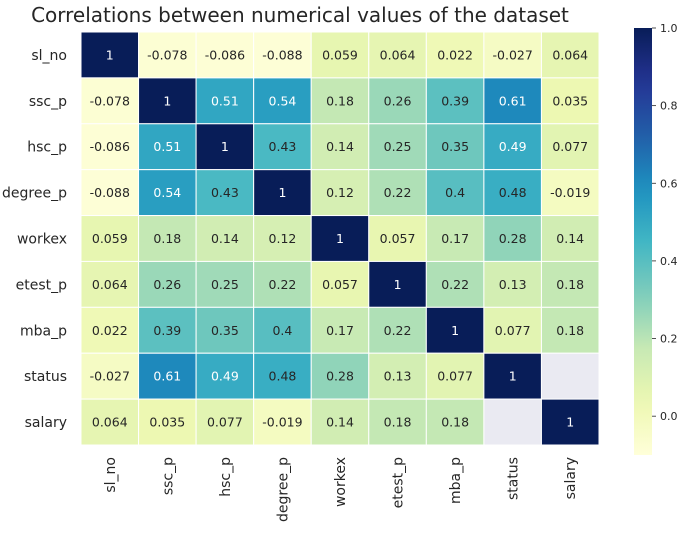 The image size is (698, 538). What do you see at coordinates (398, 100) in the screenshot?
I see `cell-value-label: 0.26` at bounding box center [398, 100].